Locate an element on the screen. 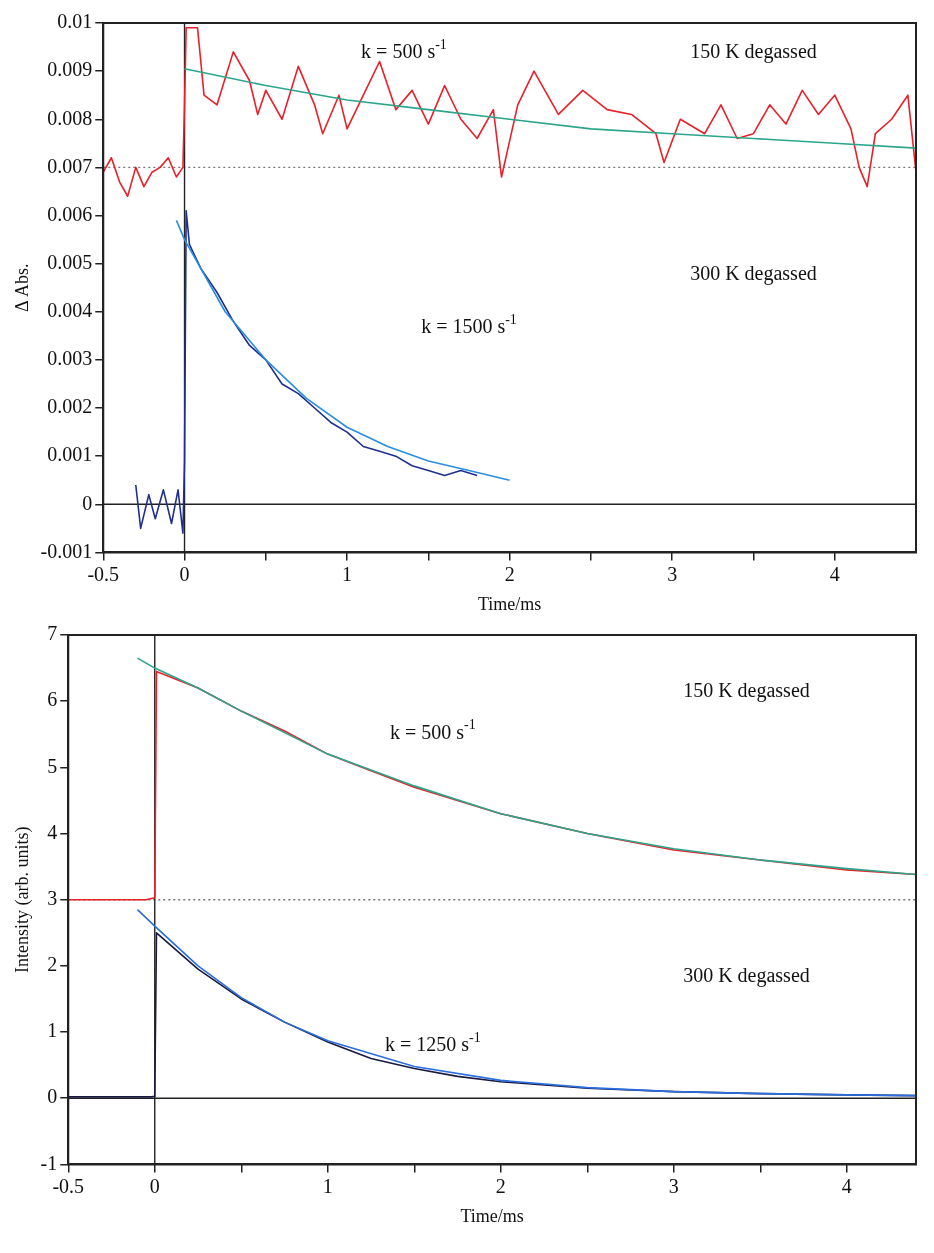 This screenshot has width=934, height=1253. y-tick-label: 0.002 is located at coordinates (70, 406).